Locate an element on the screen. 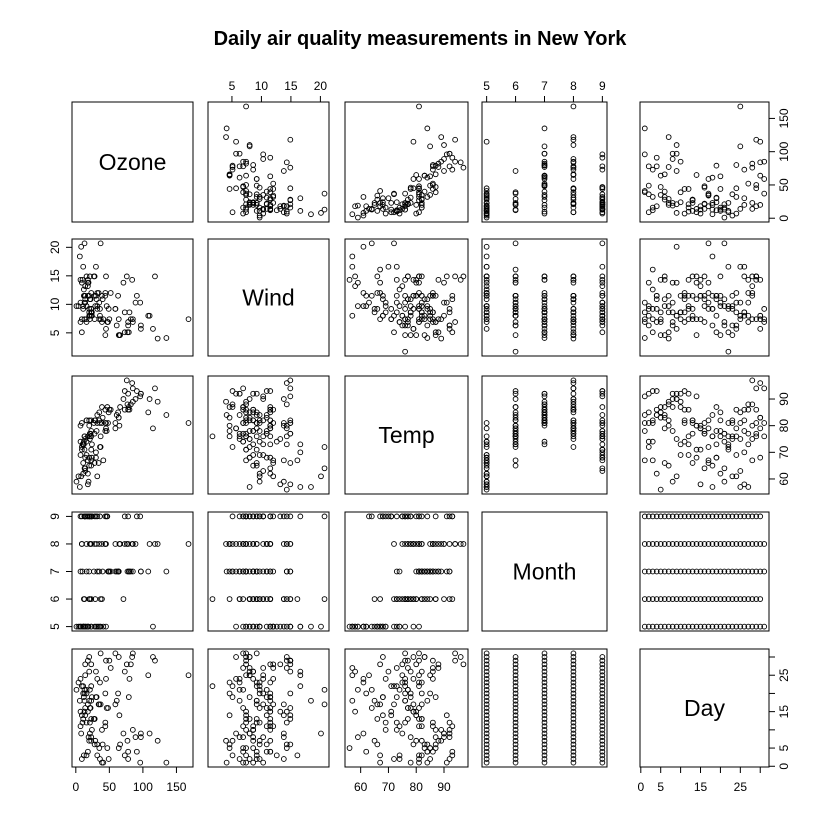  tick-label: 100 is located at coordinates (143, 787).